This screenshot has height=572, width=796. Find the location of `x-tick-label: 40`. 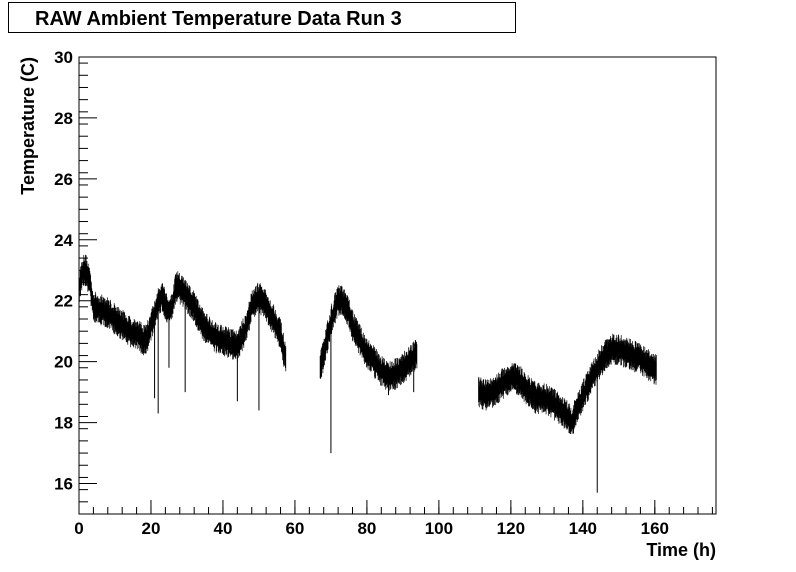

x-tick-label: 40 is located at coordinates (222, 528).